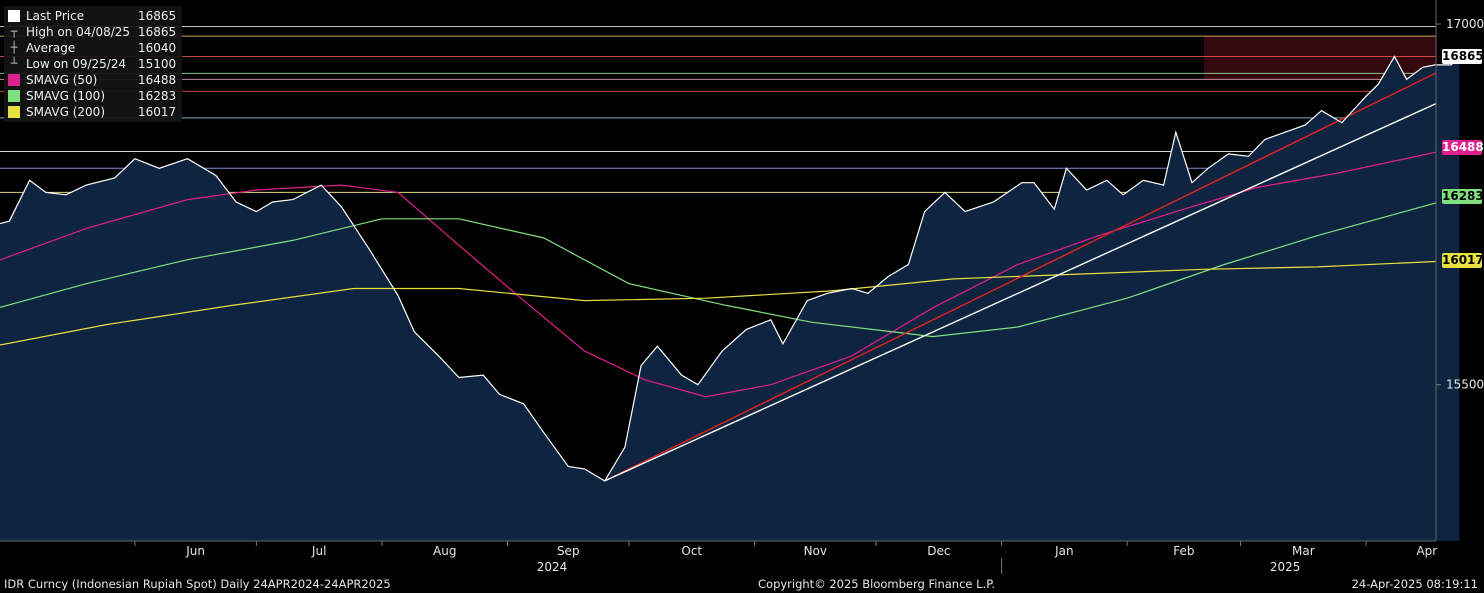  I want to click on legend-marker-last-price, so click(14, 16).